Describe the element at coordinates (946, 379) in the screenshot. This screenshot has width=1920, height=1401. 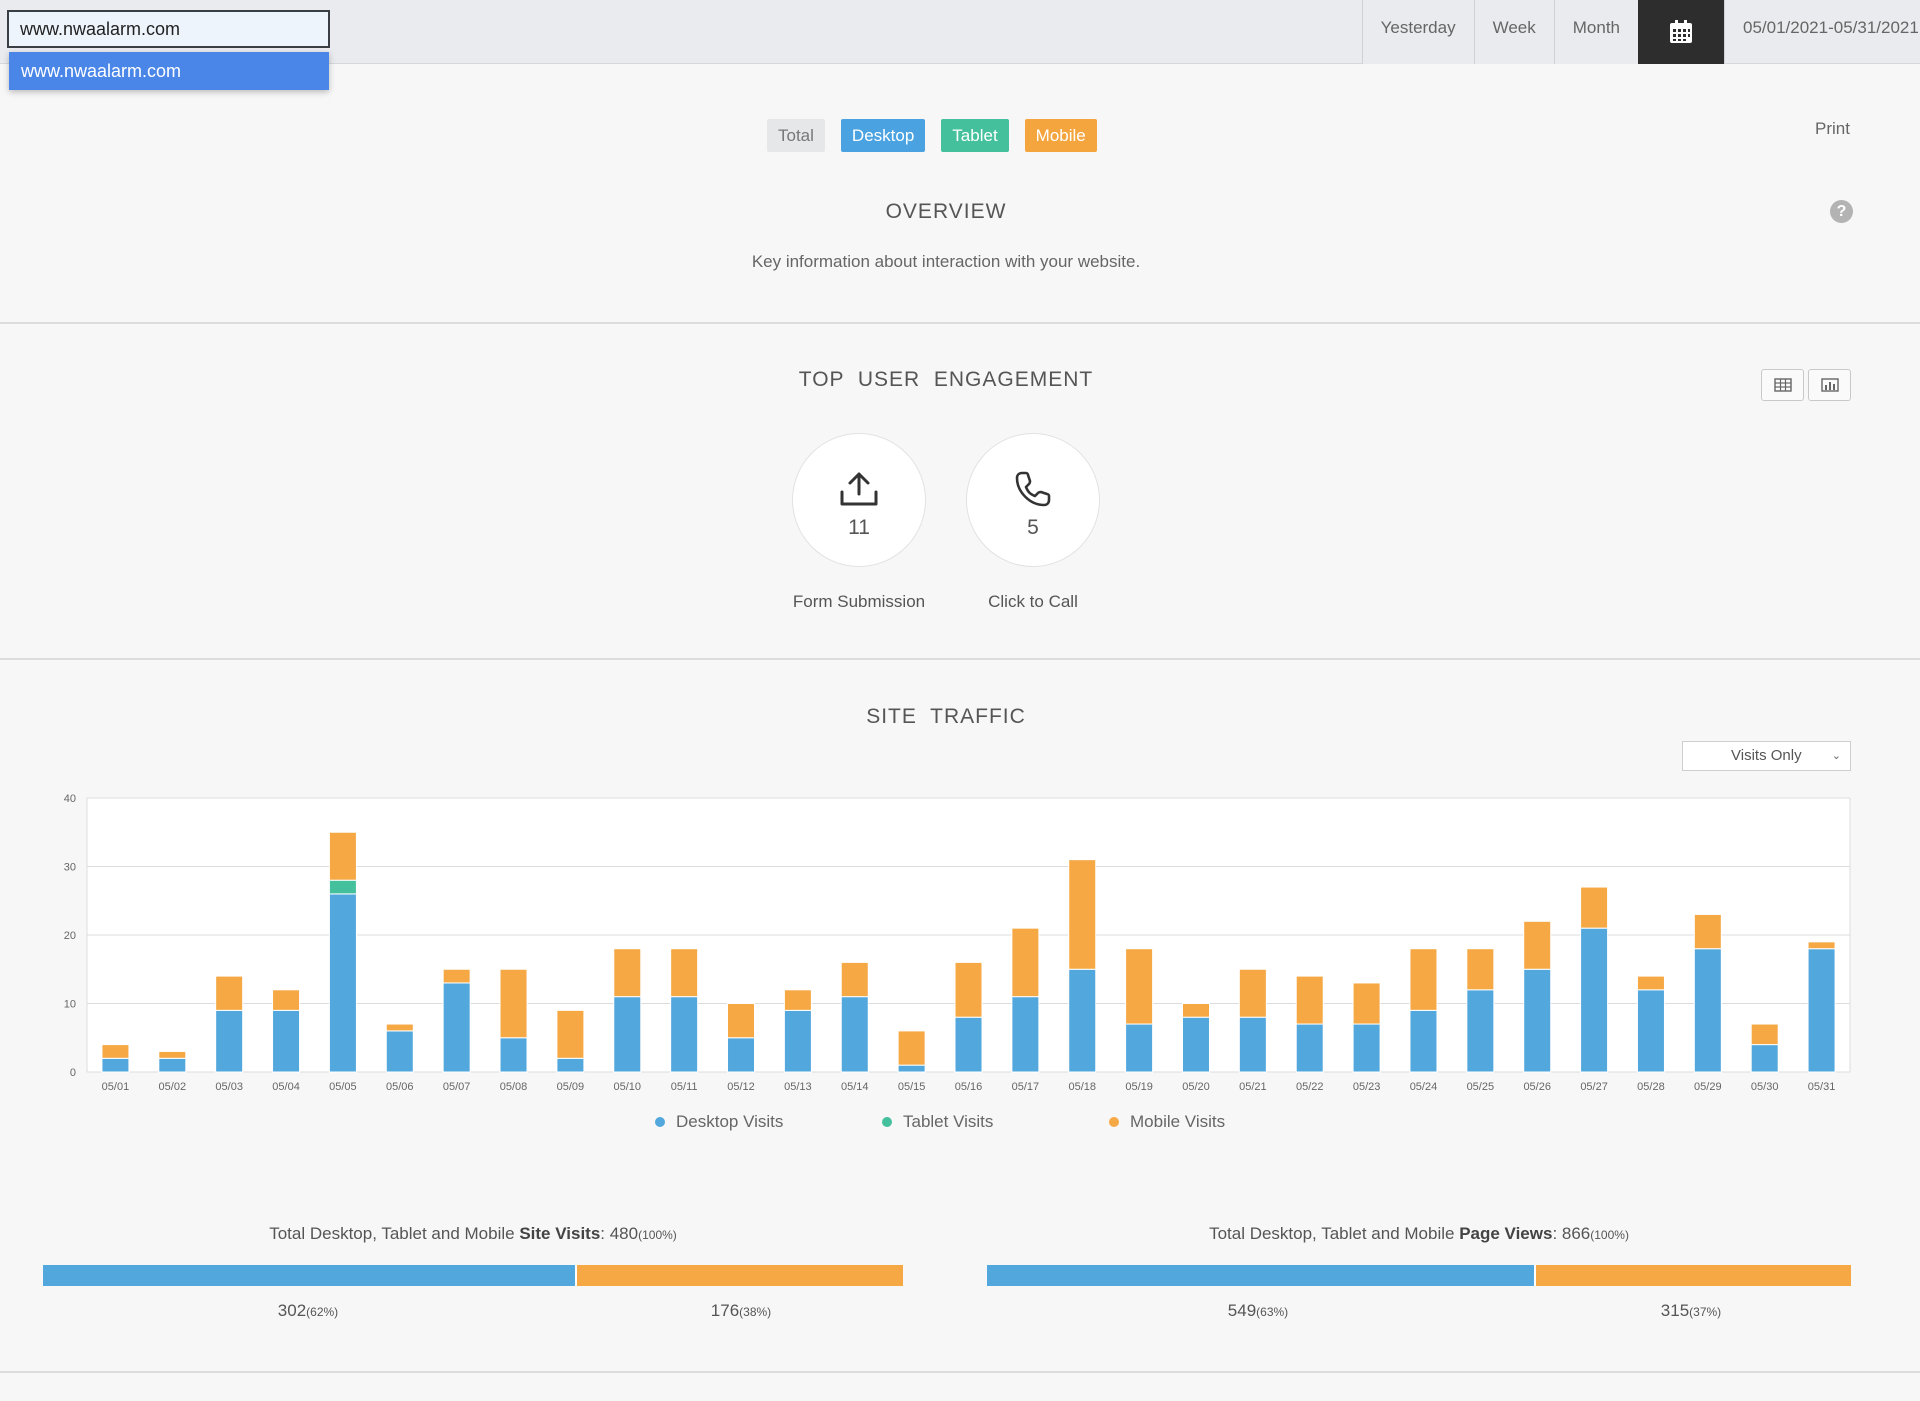
I see `engagement-title: TOP USER ENGAGEMENT` at that location.